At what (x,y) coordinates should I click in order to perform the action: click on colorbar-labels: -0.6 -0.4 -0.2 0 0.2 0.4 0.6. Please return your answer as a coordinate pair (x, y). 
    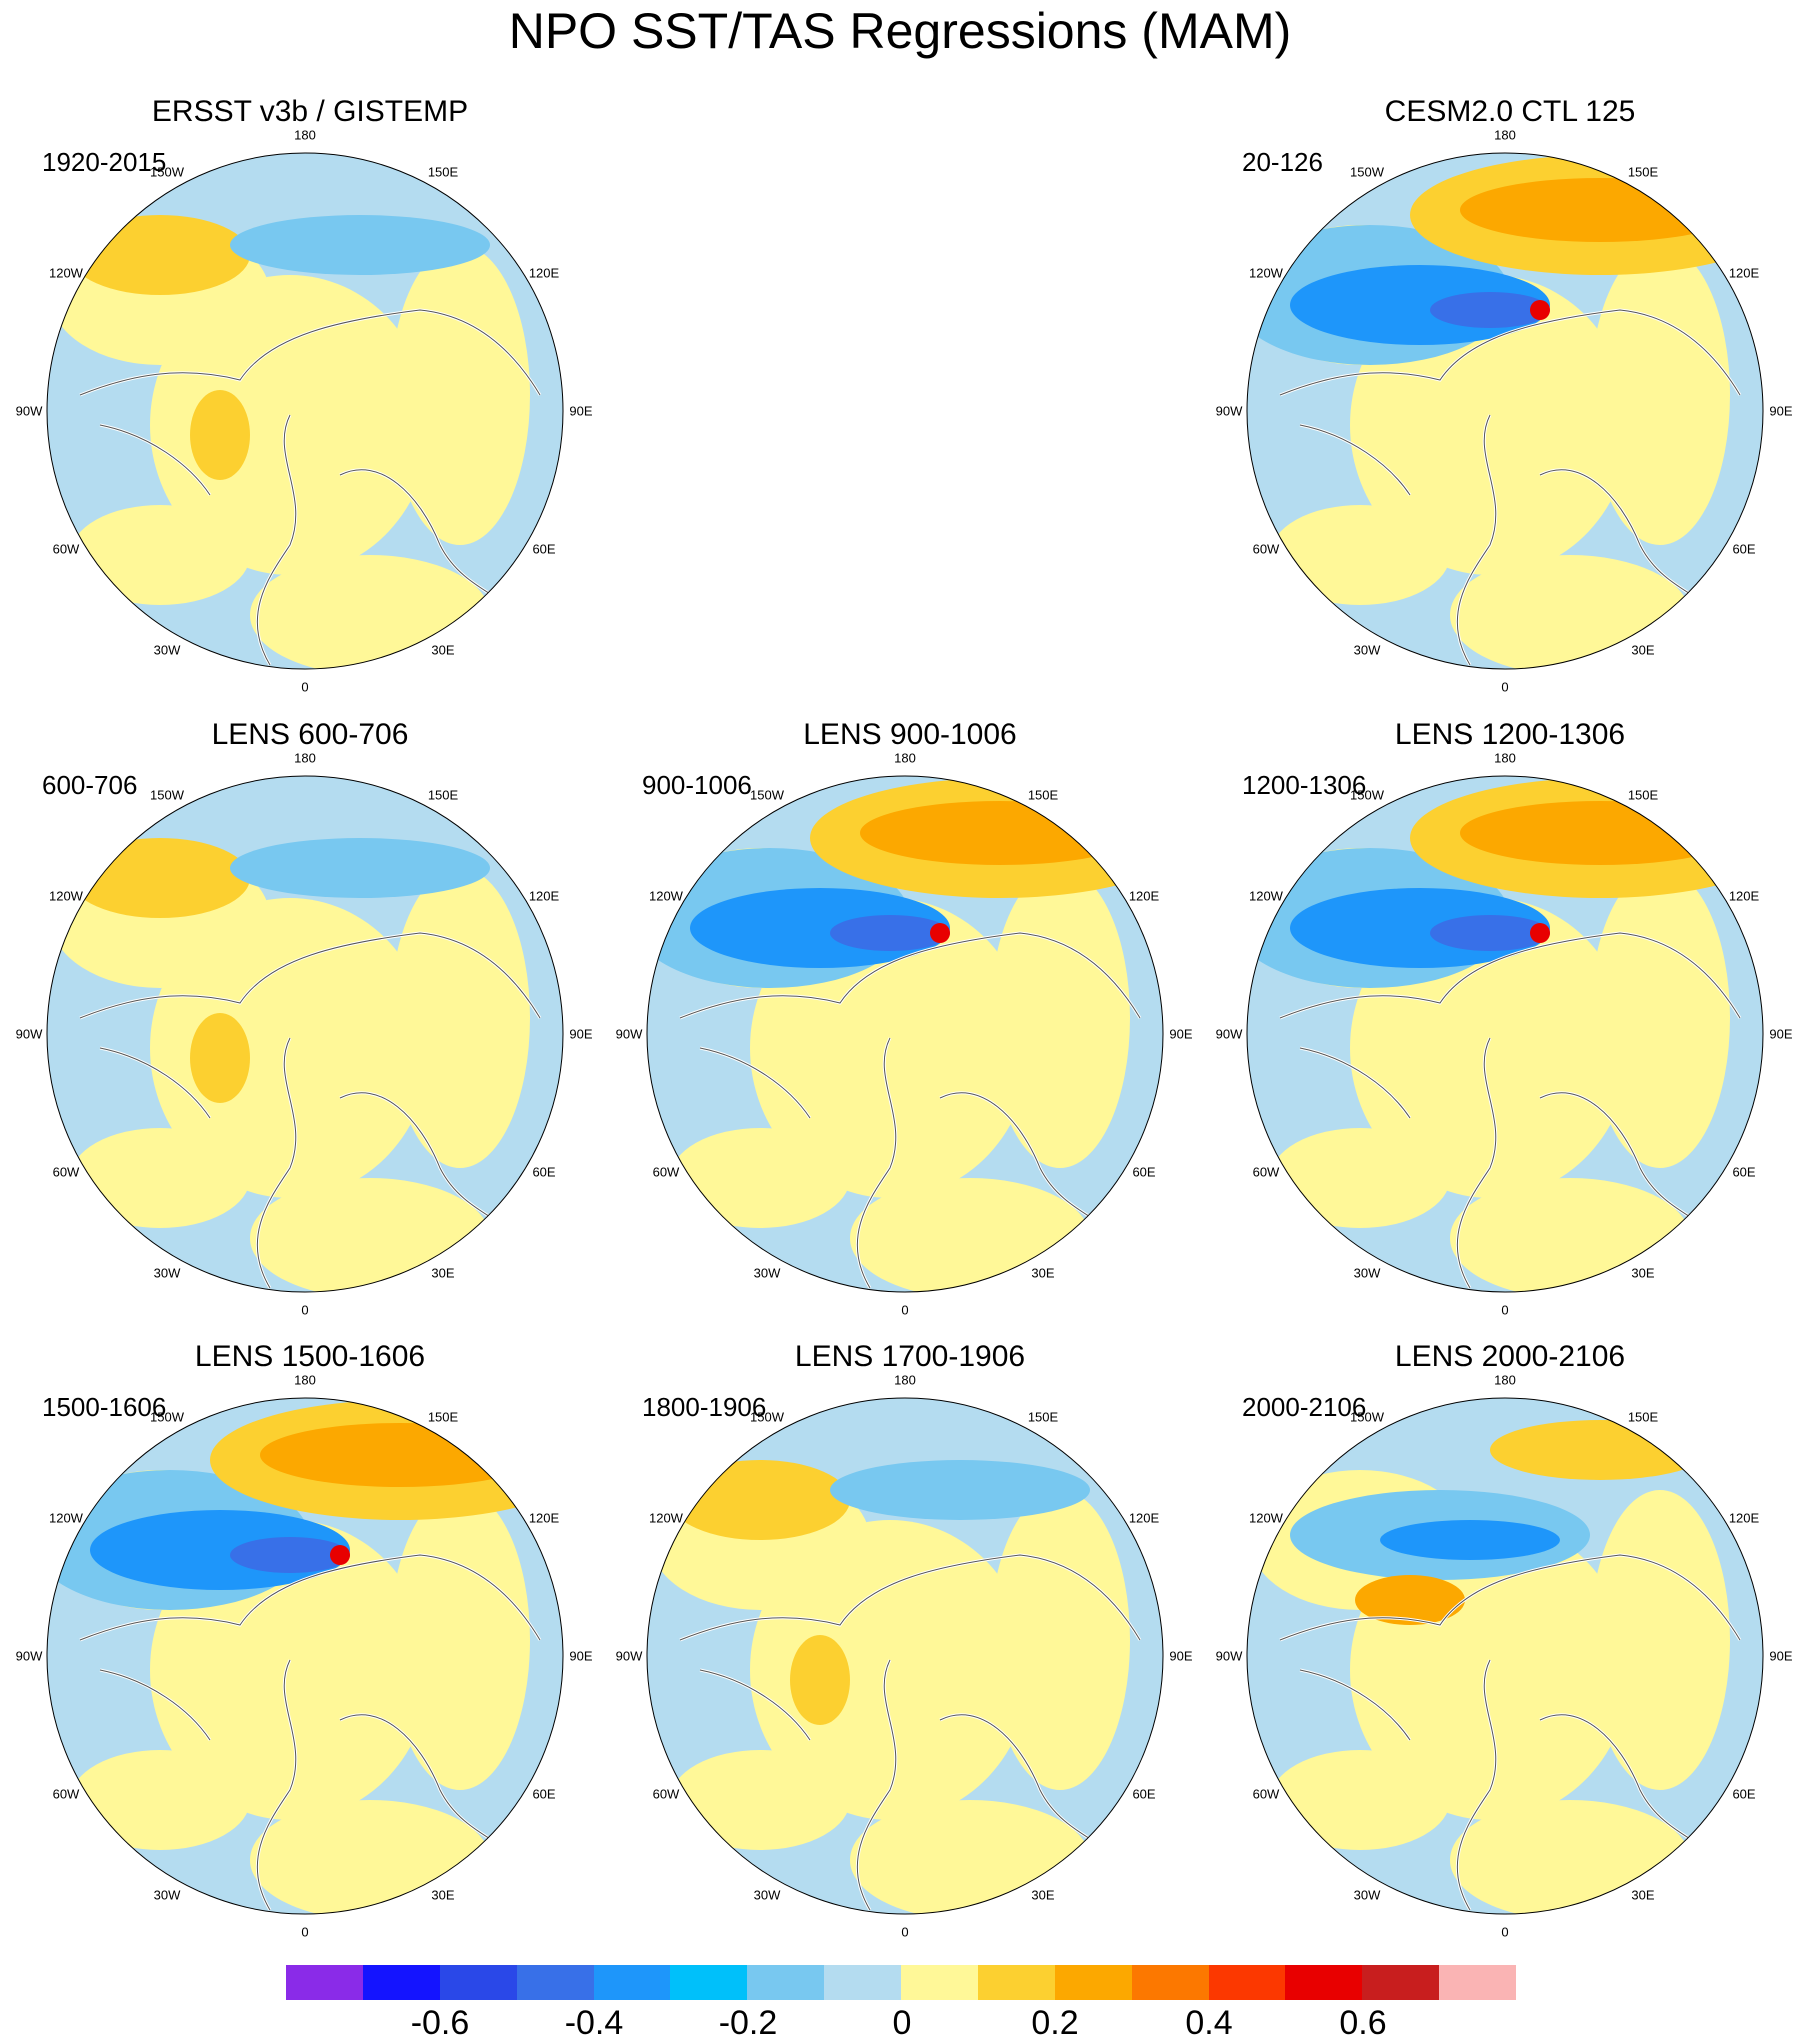
    Looking at the image, I should click on (900, 2024).